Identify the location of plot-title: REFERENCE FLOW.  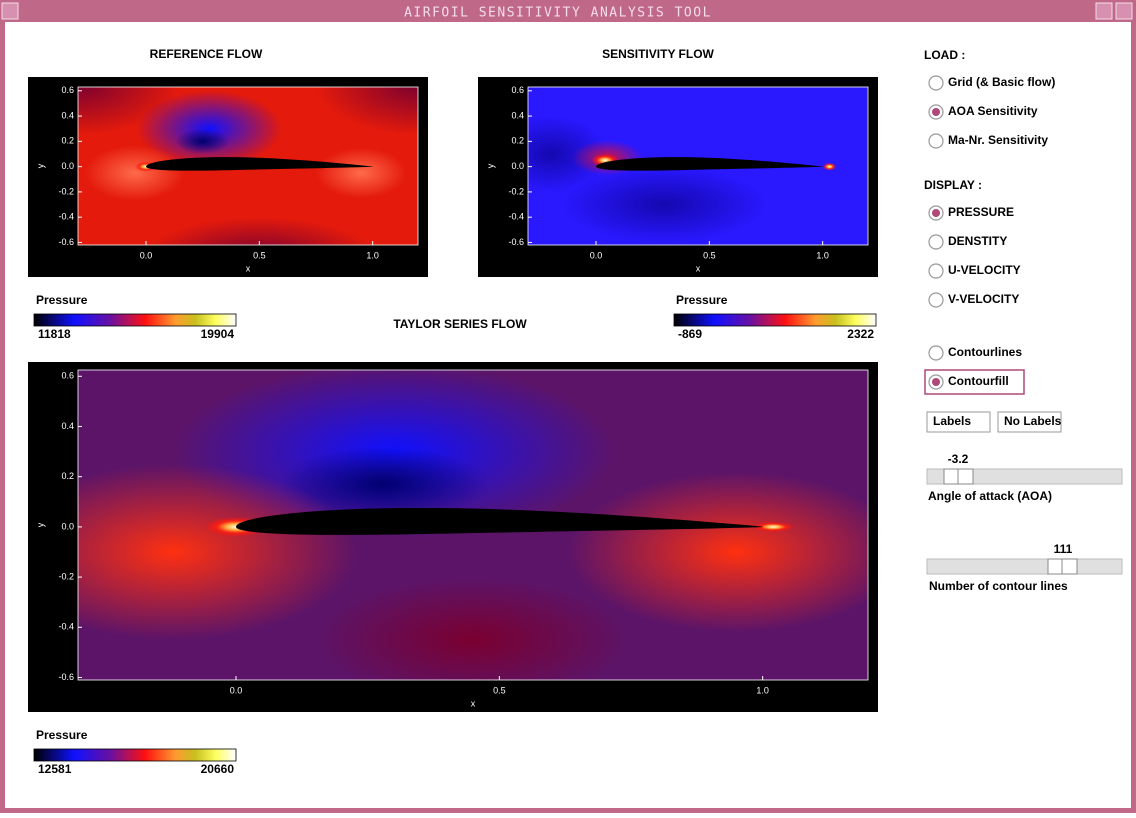
(206, 54).